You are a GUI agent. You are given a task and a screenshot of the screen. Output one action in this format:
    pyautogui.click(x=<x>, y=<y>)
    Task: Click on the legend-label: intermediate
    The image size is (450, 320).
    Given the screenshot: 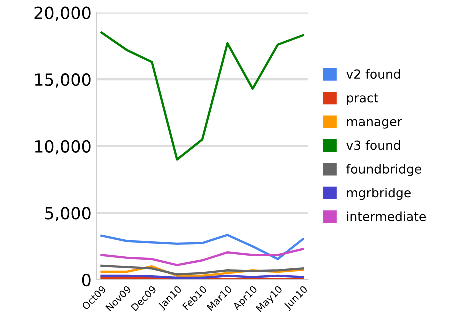 What is the action you would take?
    pyautogui.click(x=386, y=217)
    